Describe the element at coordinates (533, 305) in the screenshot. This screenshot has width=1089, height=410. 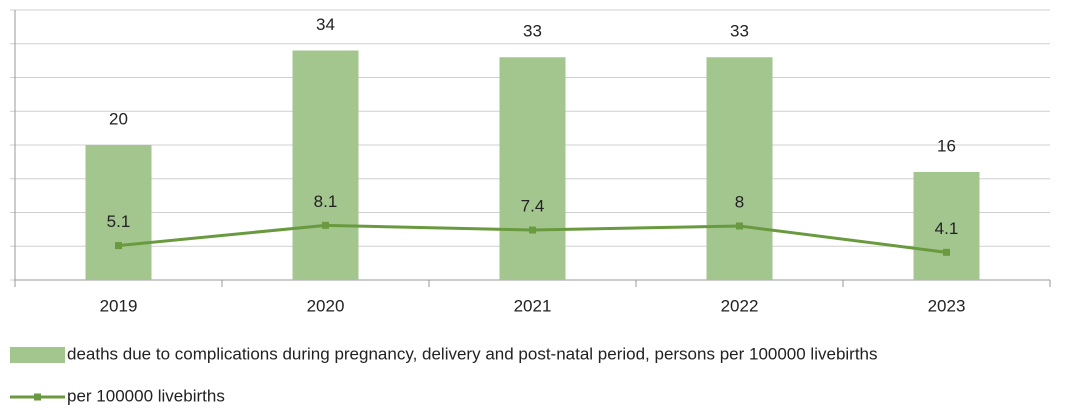
I see `x-tick-label: 2021` at that location.